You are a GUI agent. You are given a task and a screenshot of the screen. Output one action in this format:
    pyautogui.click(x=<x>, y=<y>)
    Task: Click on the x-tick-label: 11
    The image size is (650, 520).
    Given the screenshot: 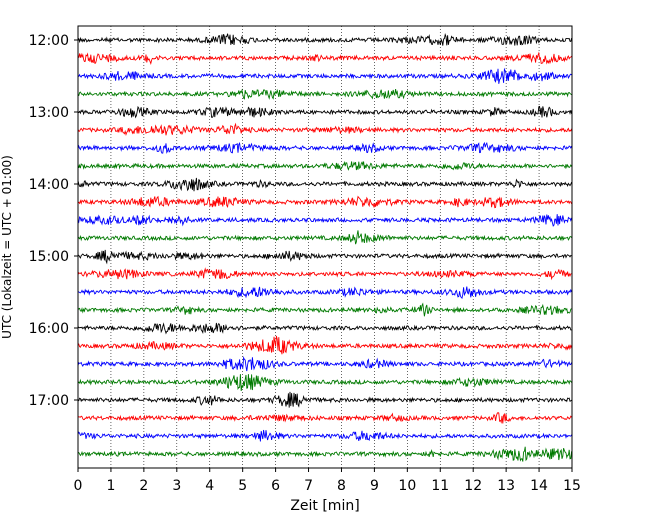 What is the action you would take?
    pyautogui.click(x=440, y=486)
    